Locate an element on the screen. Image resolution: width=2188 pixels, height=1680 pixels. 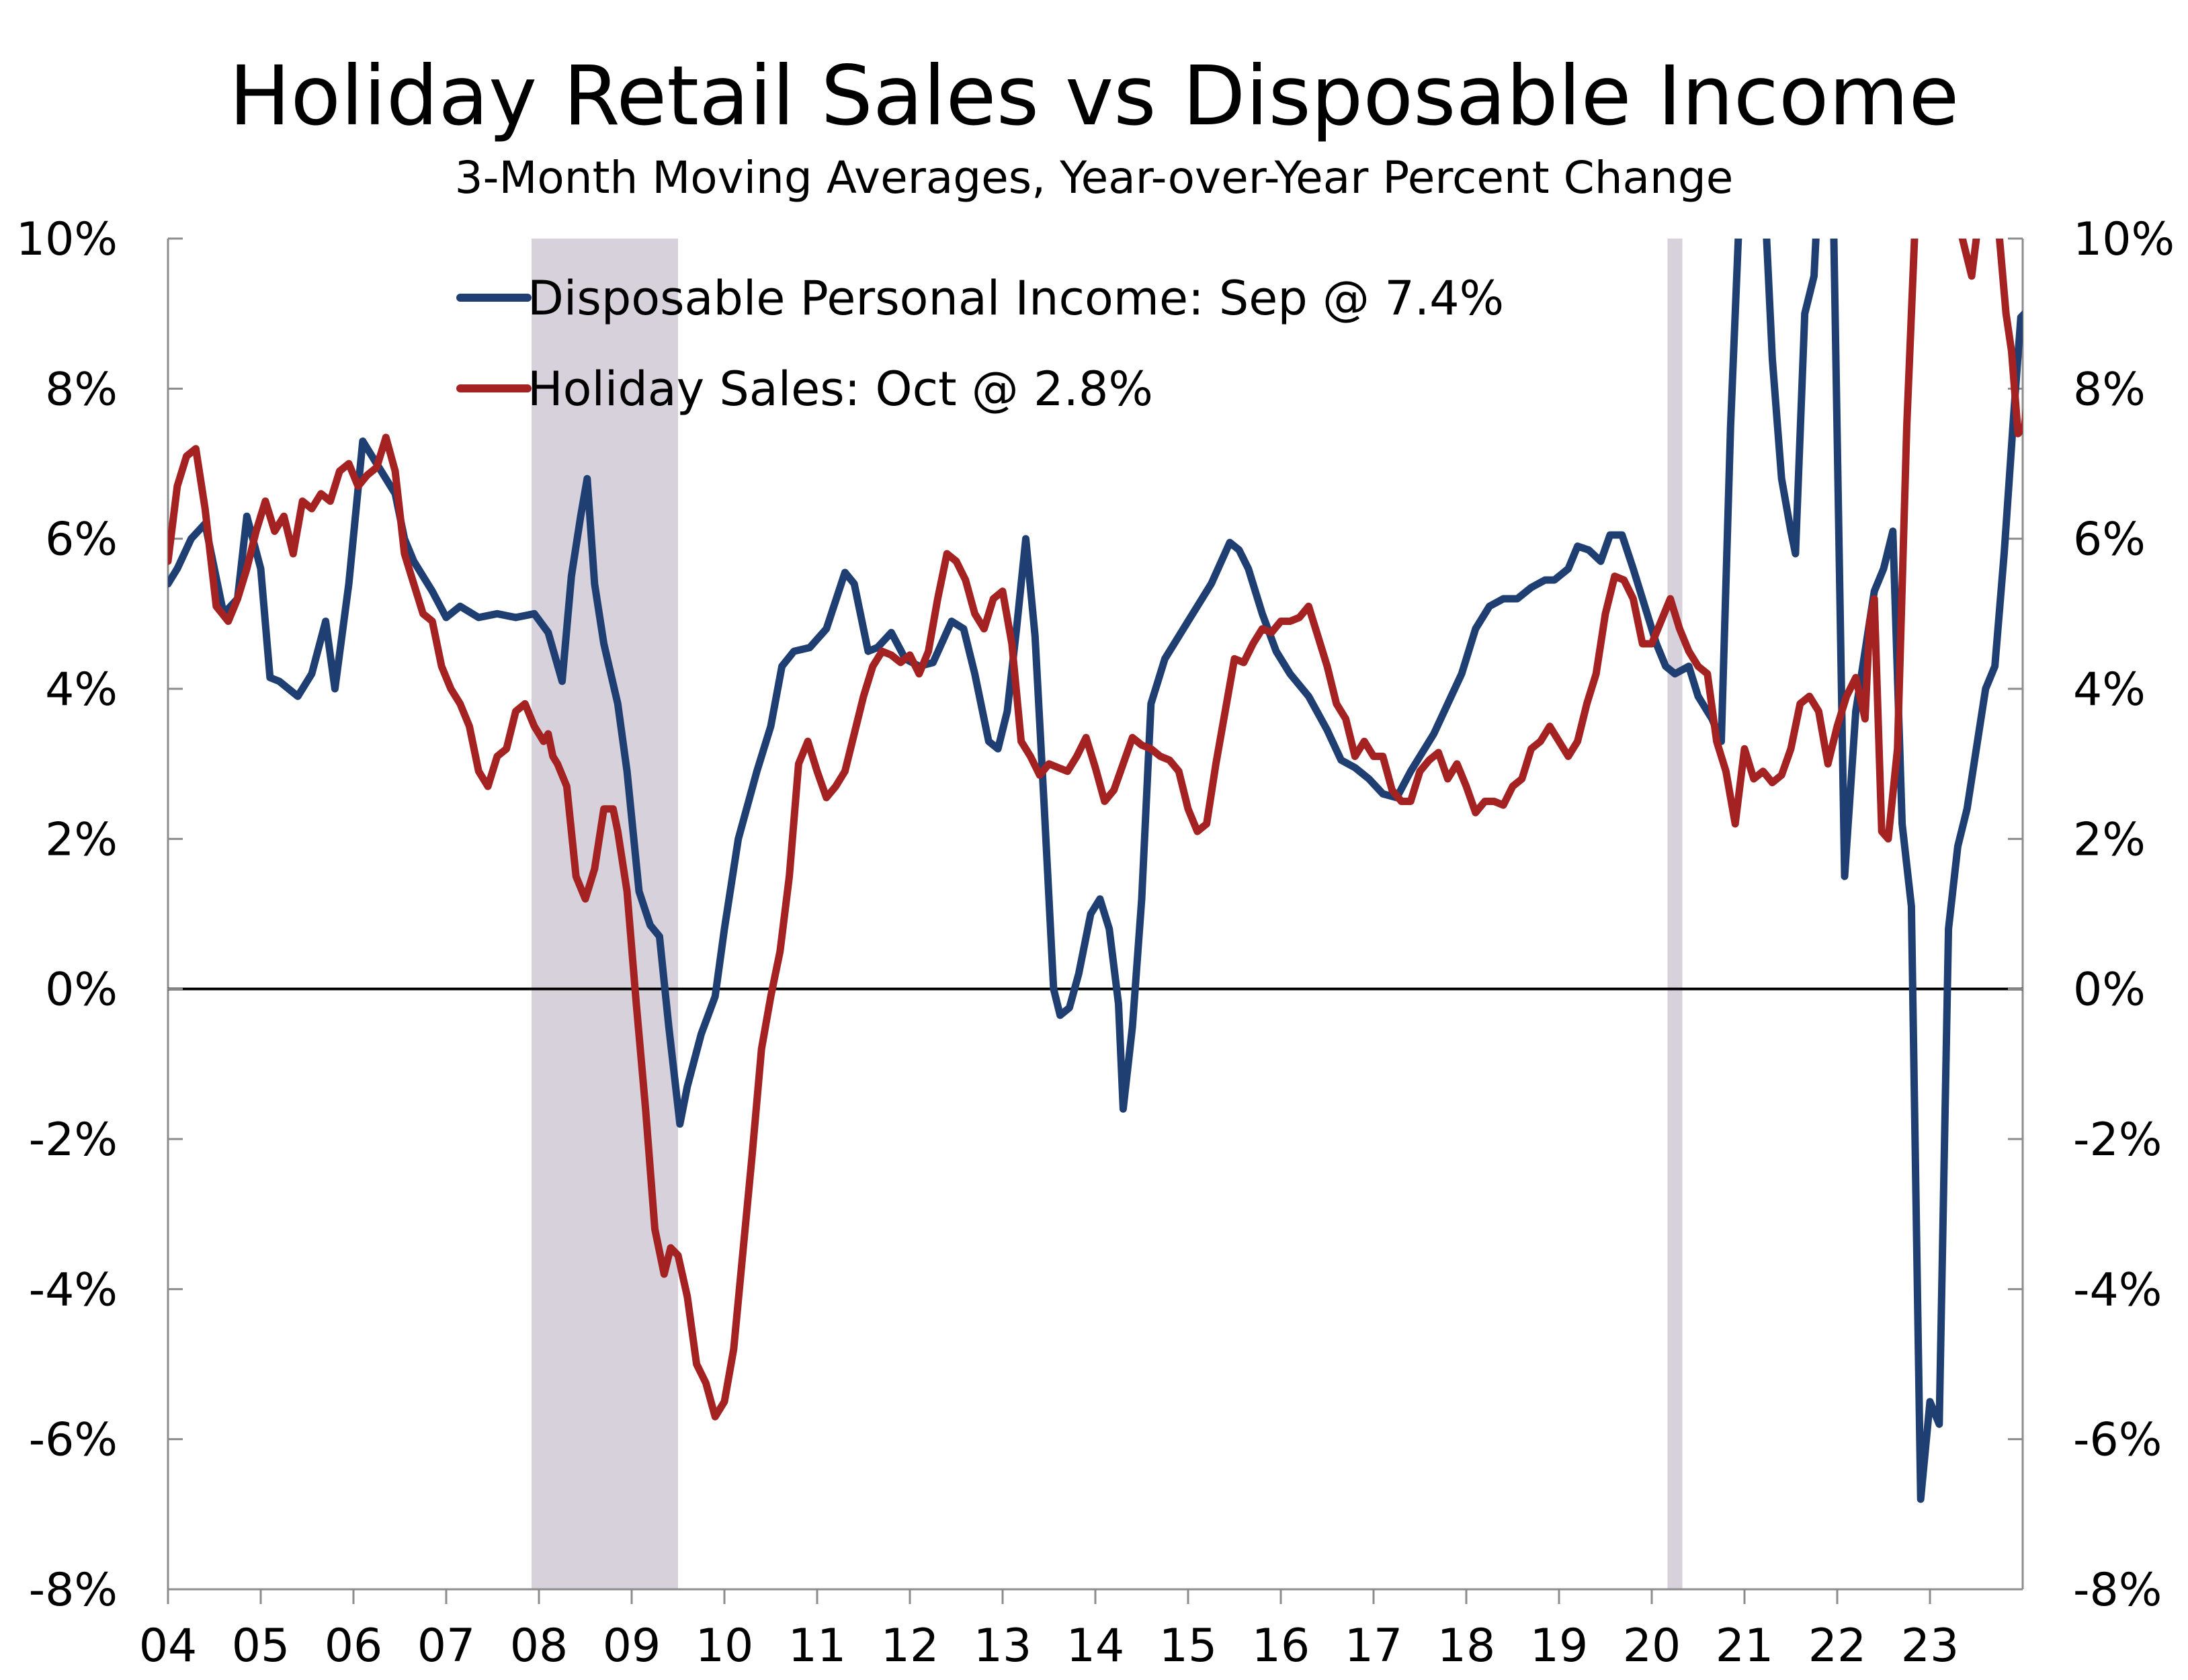
y-tick-label-left: -2% is located at coordinates (73, 1140).